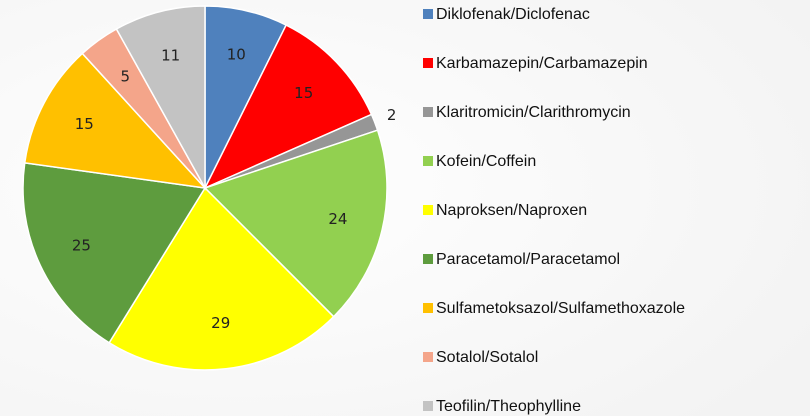  I want to click on legend-label: Karbamazepin/Carbamazepin, so click(542, 63).